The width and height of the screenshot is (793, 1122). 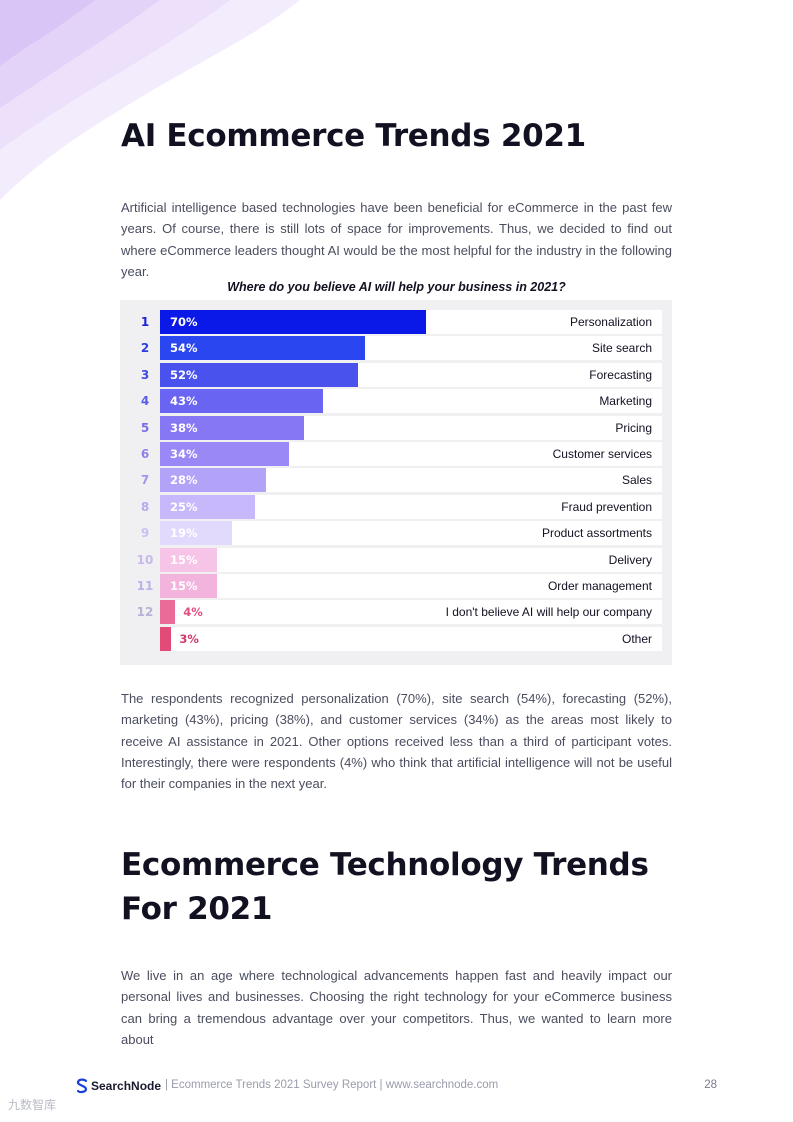 I want to click on chart-bar-track: 43% Marketing, so click(x=411, y=401).